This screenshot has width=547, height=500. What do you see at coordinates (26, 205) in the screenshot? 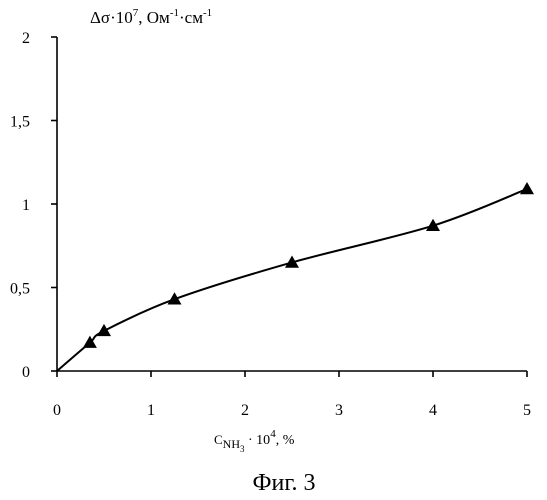
I see `y-tick-label: 1` at bounding box center [26, 205].